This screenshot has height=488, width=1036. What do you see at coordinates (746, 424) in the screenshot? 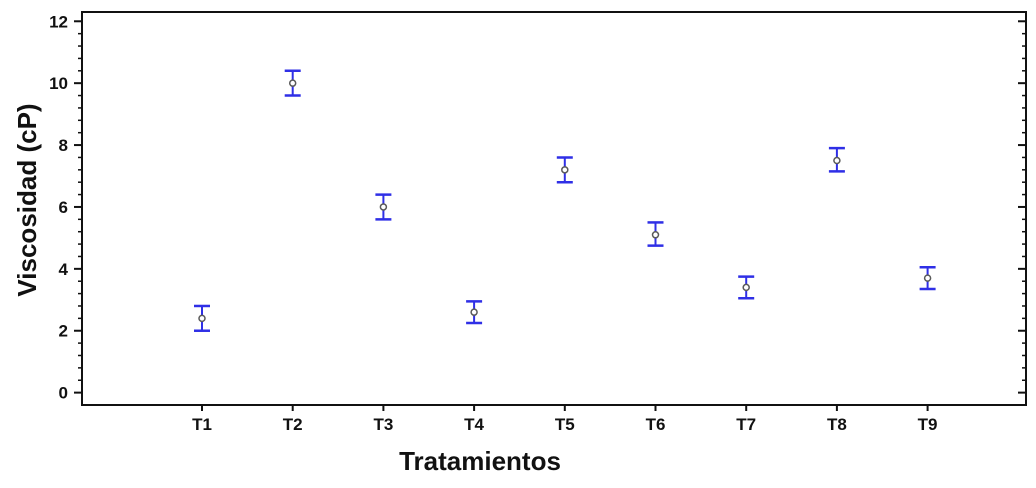
I see `x-tick-label: T7` at bounding box center [746, 424].